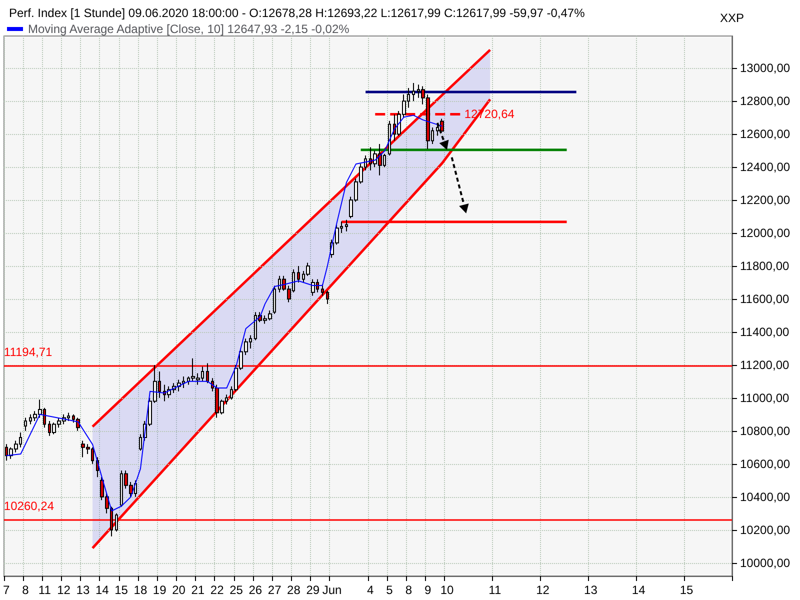  What do you see at coordinates (217, 590) in the screenshot?
I see `x-tick-label: 22` at bounding box center [217, 590].